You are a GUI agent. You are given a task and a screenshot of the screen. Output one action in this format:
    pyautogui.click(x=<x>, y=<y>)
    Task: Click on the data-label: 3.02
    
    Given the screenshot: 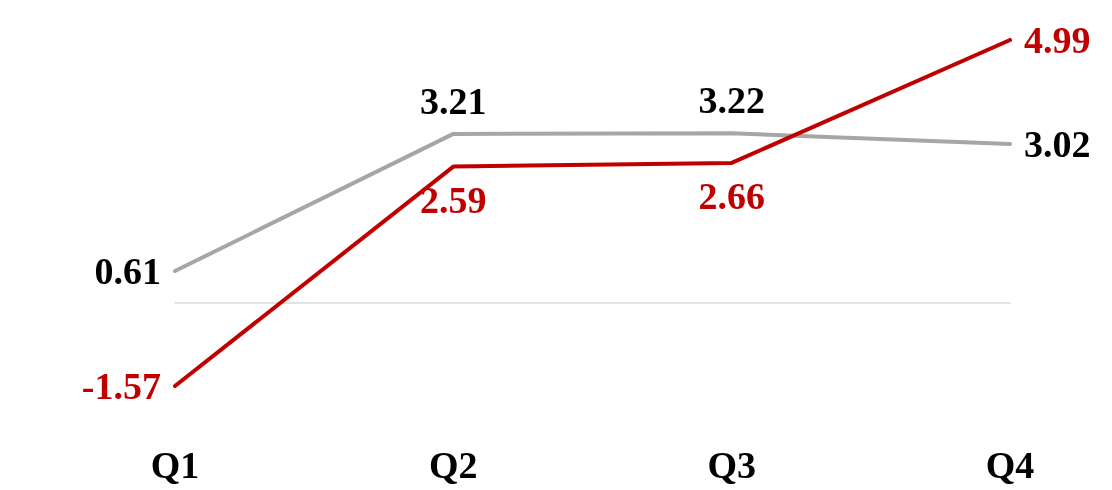 What is the action you would take?
    pyautogui.click(x=1057, y=143)
    